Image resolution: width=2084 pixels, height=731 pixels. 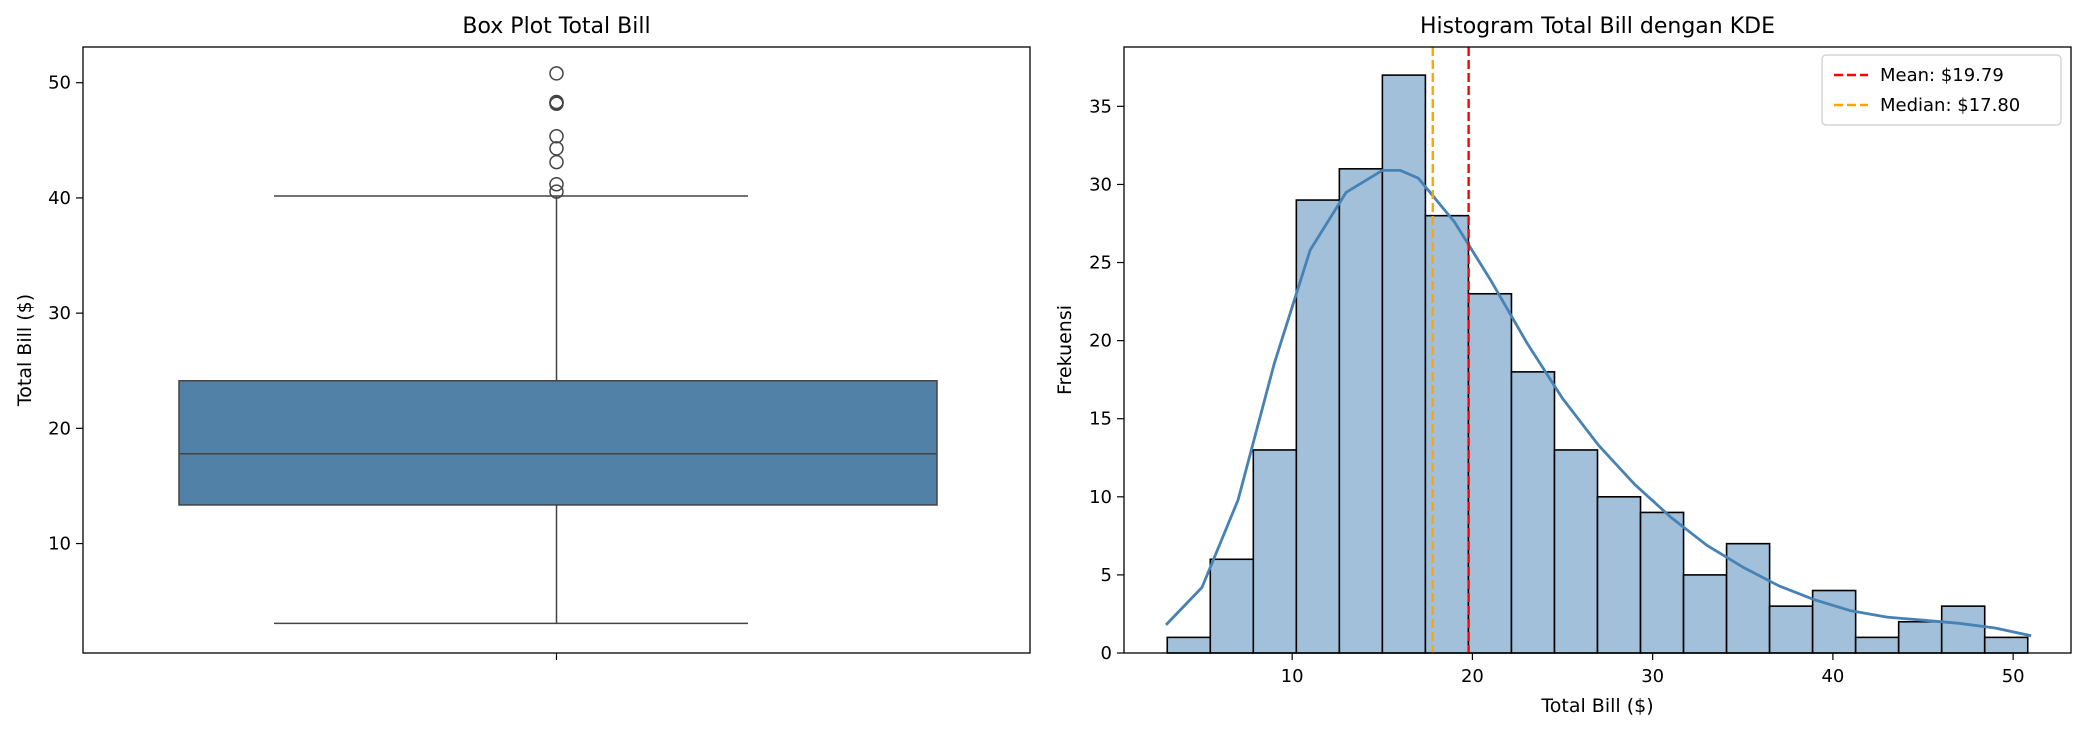 I want to click on histogram-y-tick-label: 10, so click(x=1100, y=497).